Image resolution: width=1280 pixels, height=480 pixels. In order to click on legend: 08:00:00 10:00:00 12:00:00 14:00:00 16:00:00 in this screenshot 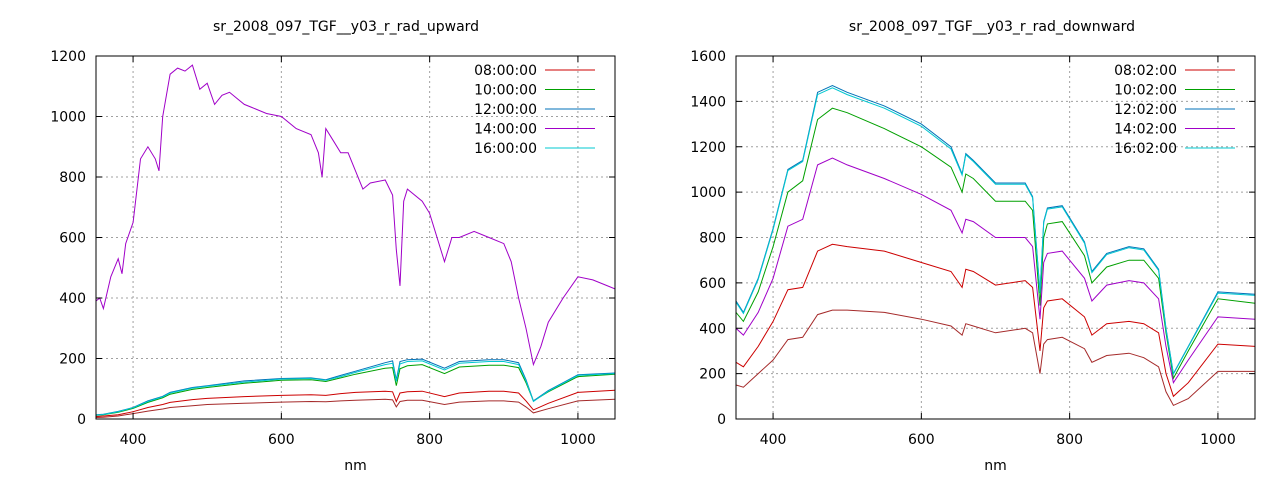, I will do `click(534, 110)`.